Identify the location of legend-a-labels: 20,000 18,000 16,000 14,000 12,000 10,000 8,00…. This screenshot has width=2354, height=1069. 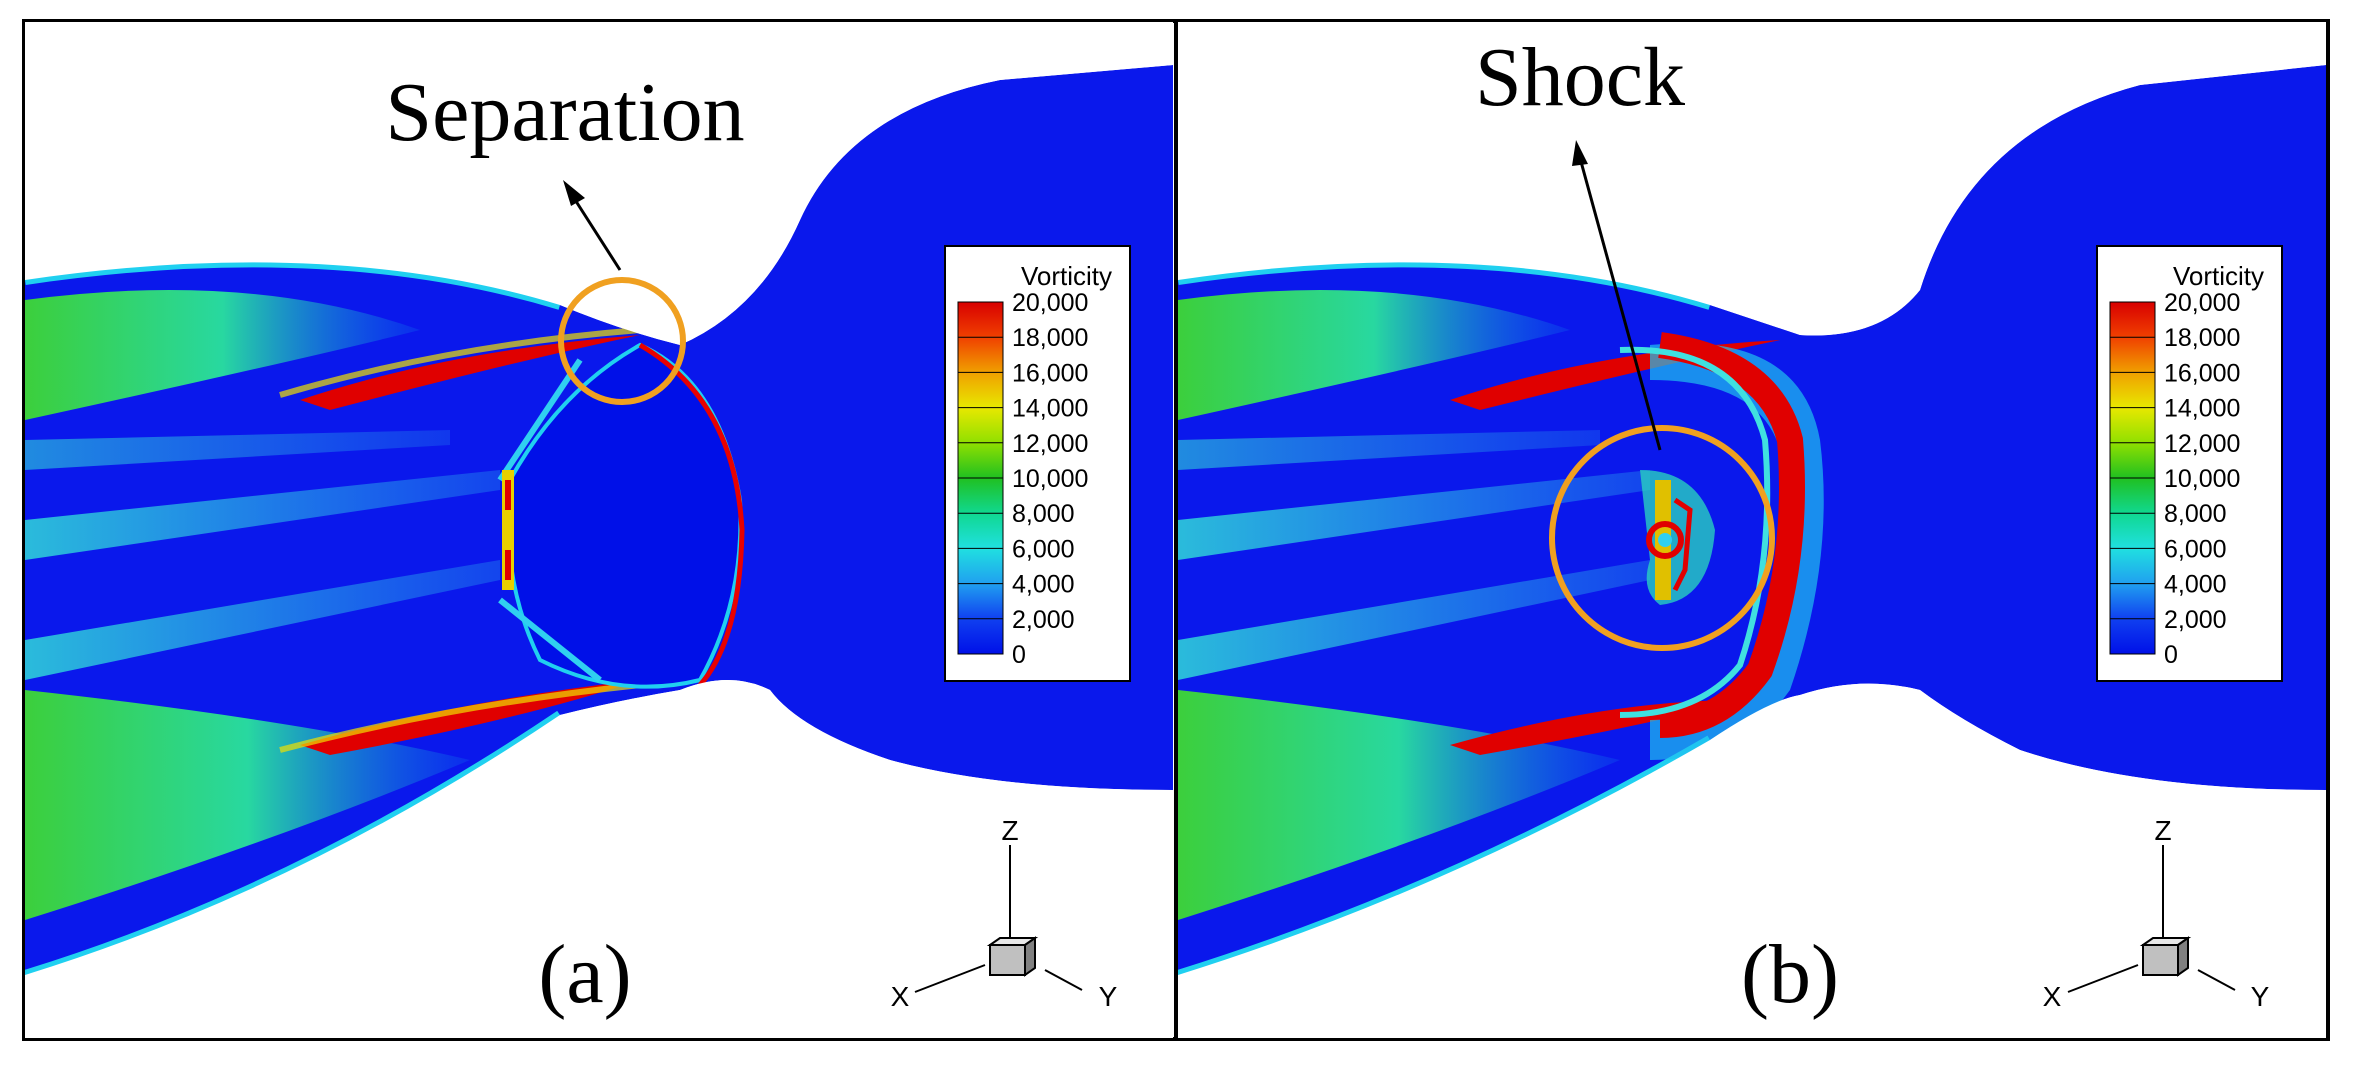
(1023, 479).